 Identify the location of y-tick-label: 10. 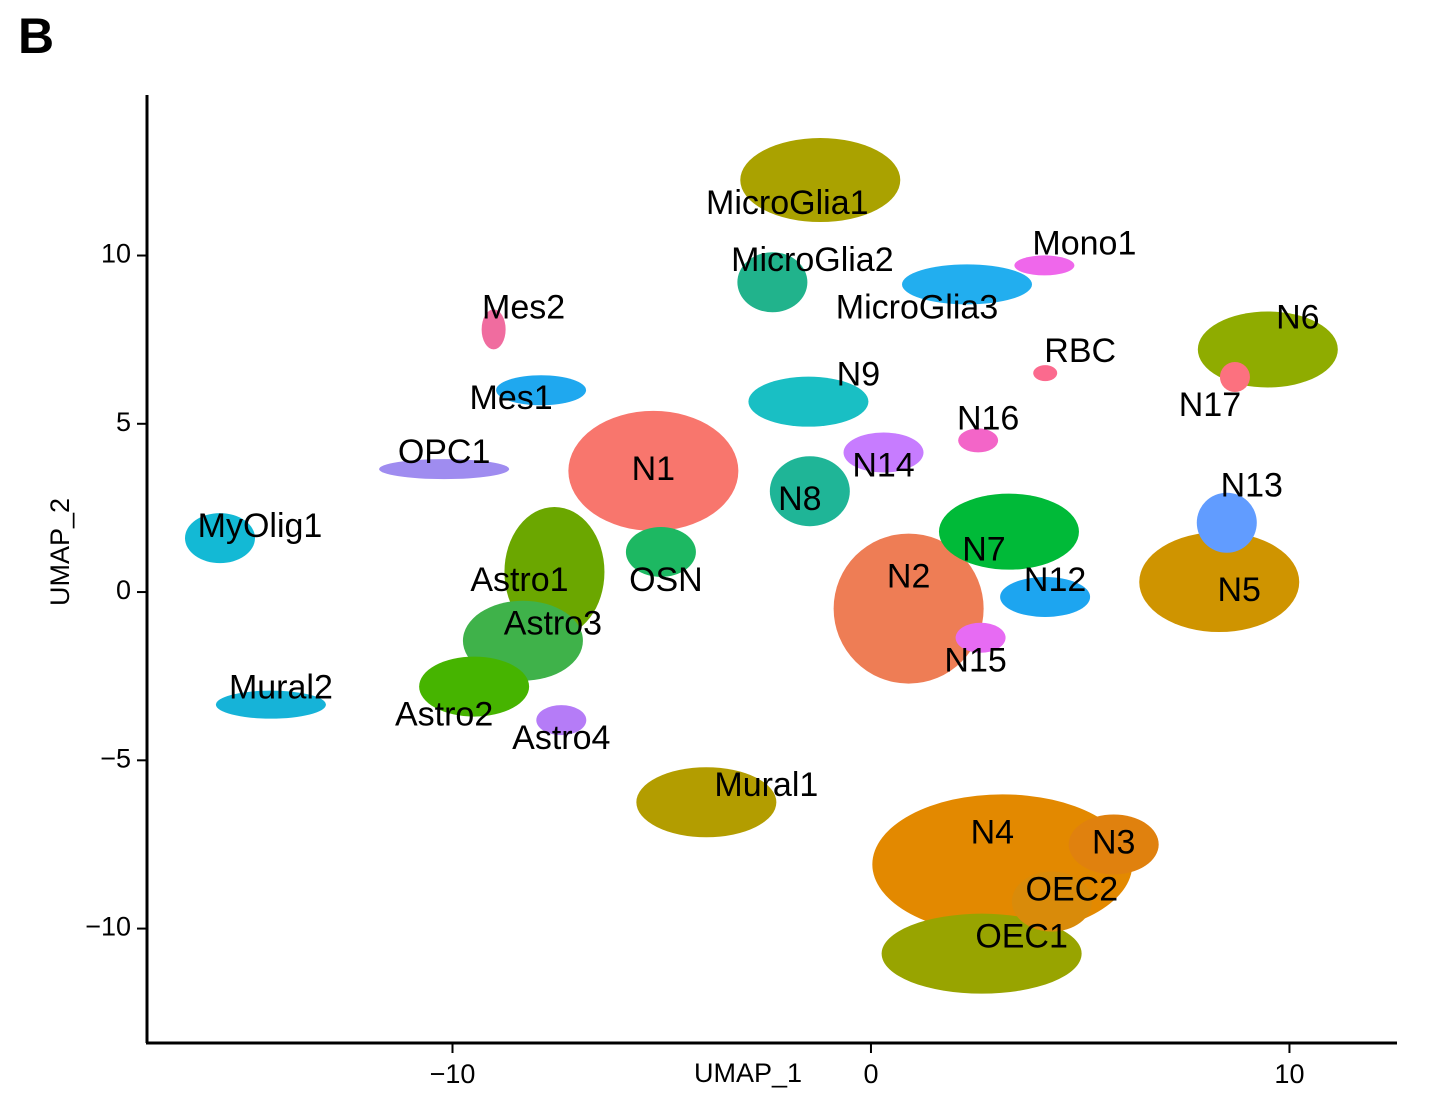
(116, 254).